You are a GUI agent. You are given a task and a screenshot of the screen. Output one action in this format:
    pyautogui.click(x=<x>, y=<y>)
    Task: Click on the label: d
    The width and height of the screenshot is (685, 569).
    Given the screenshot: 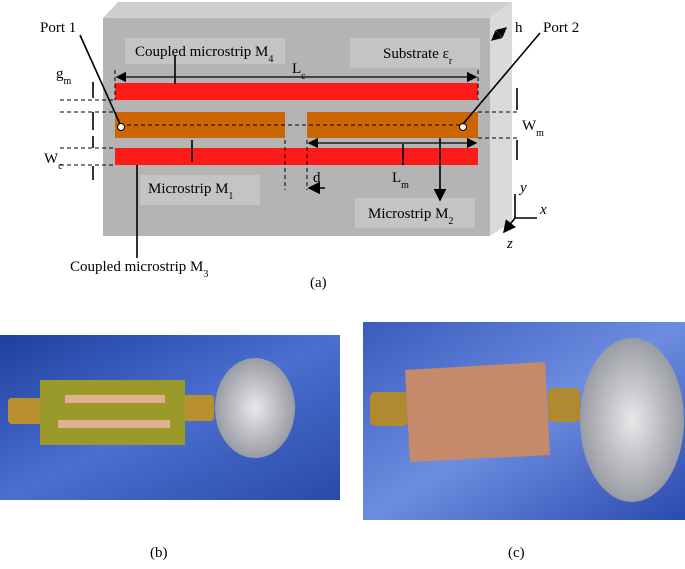 What is the action you would take?
    pyautogui.click(x=317, y=178)
    